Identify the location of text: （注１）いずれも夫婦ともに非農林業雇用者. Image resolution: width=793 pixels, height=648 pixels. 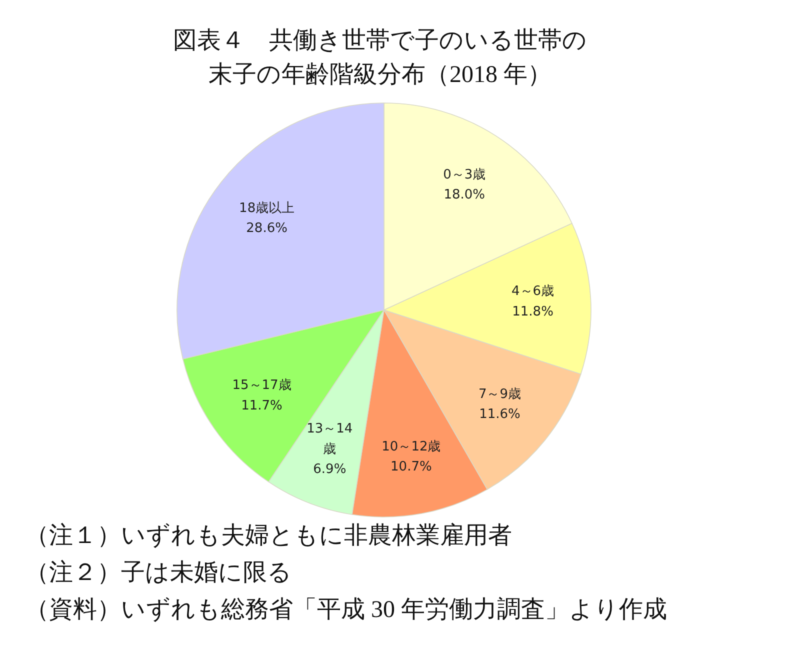
(268, 535).